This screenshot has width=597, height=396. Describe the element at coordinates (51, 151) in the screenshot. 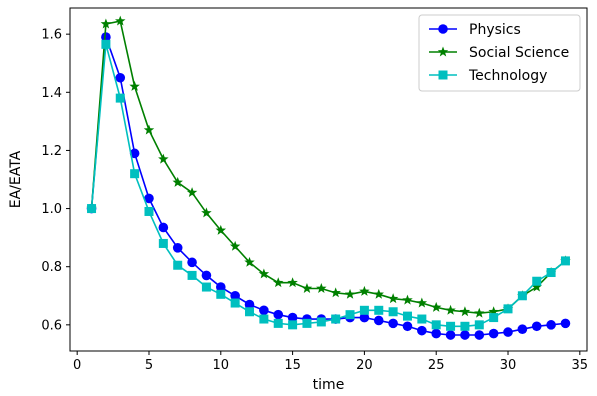

I see `y-tick-label: 1.2` at that location.